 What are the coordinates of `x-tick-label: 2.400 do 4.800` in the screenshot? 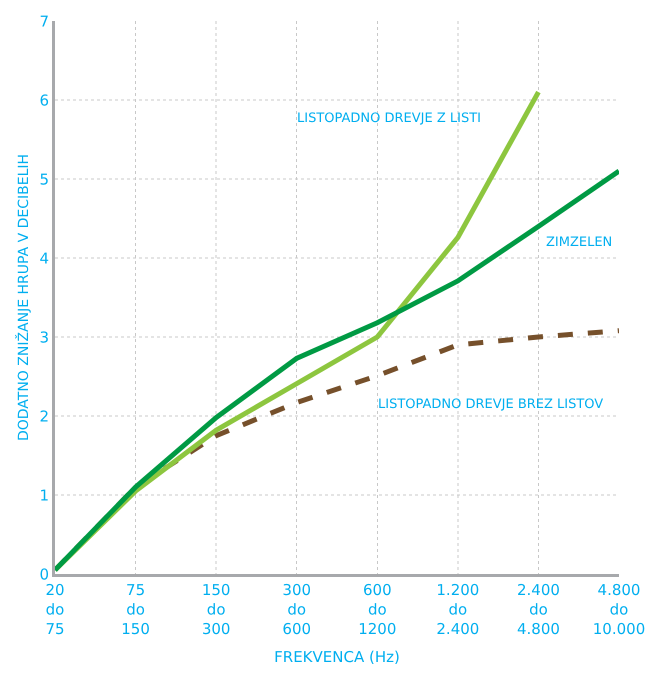 It's located at (538, 609).